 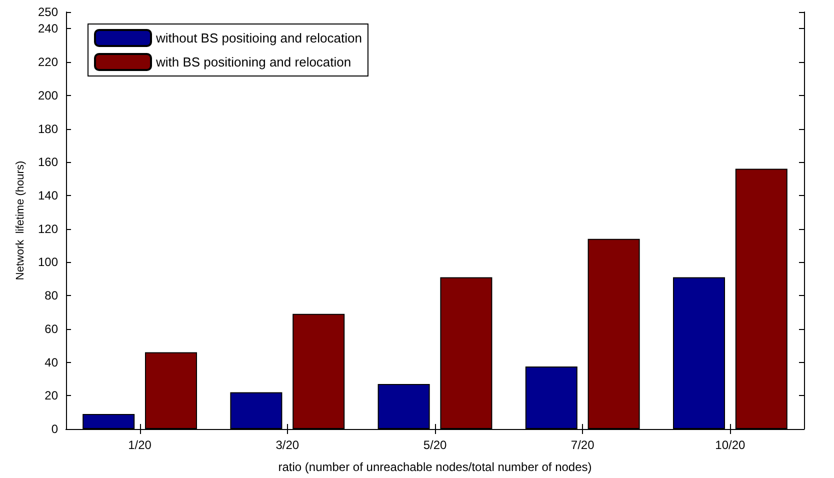 I want to click on x-axis-title: ratio (number of unreachable nodes/total number of nodes), so click(x=435, y=467).